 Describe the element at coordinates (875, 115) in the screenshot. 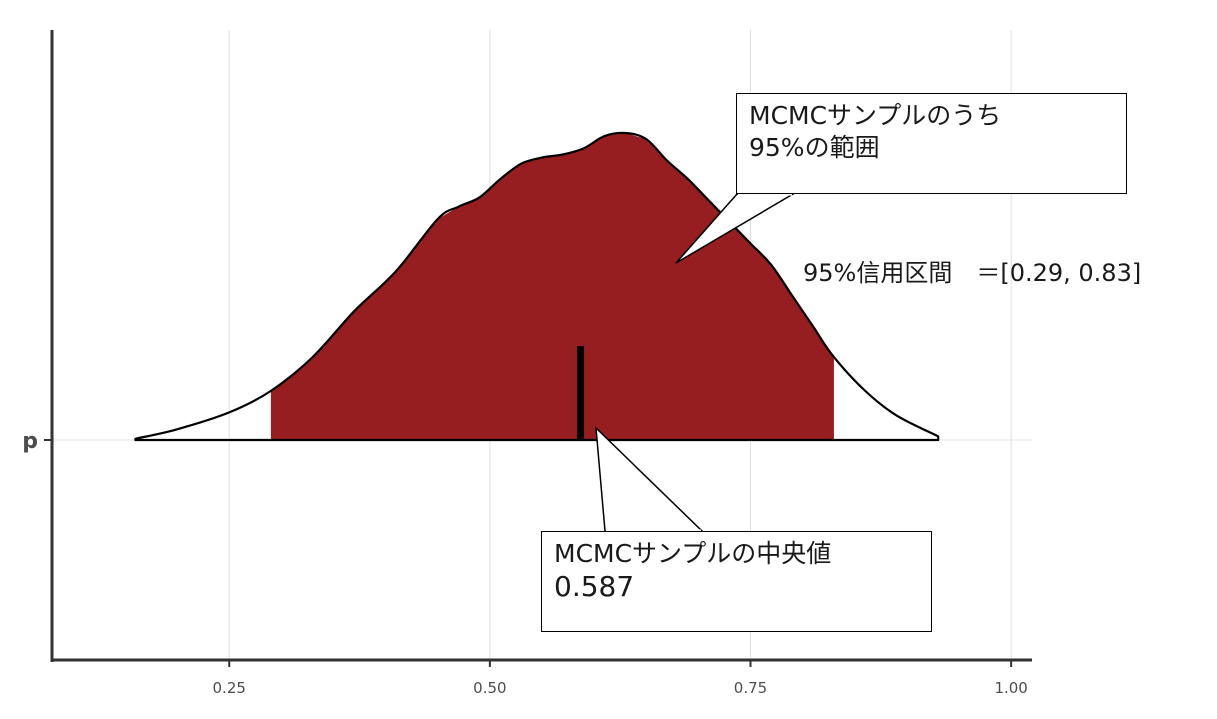

I see `range-callout-line1: MCMCサンプルのうち` at that location.